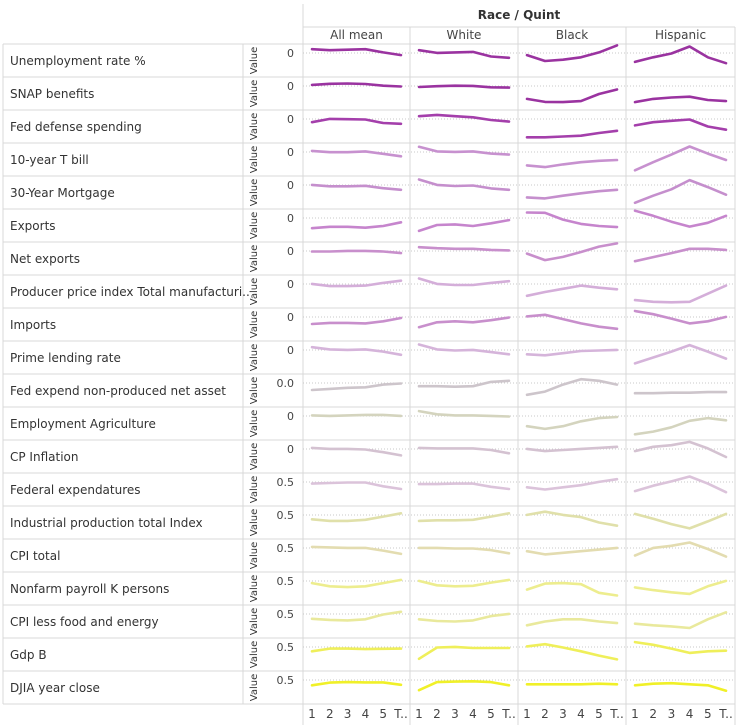 The image size is (743, 728). What do you see at coordinates (572, 134) in the screenshot?
I see `series-line-fed-defense-spending-black` at bounding box center [572, 134].